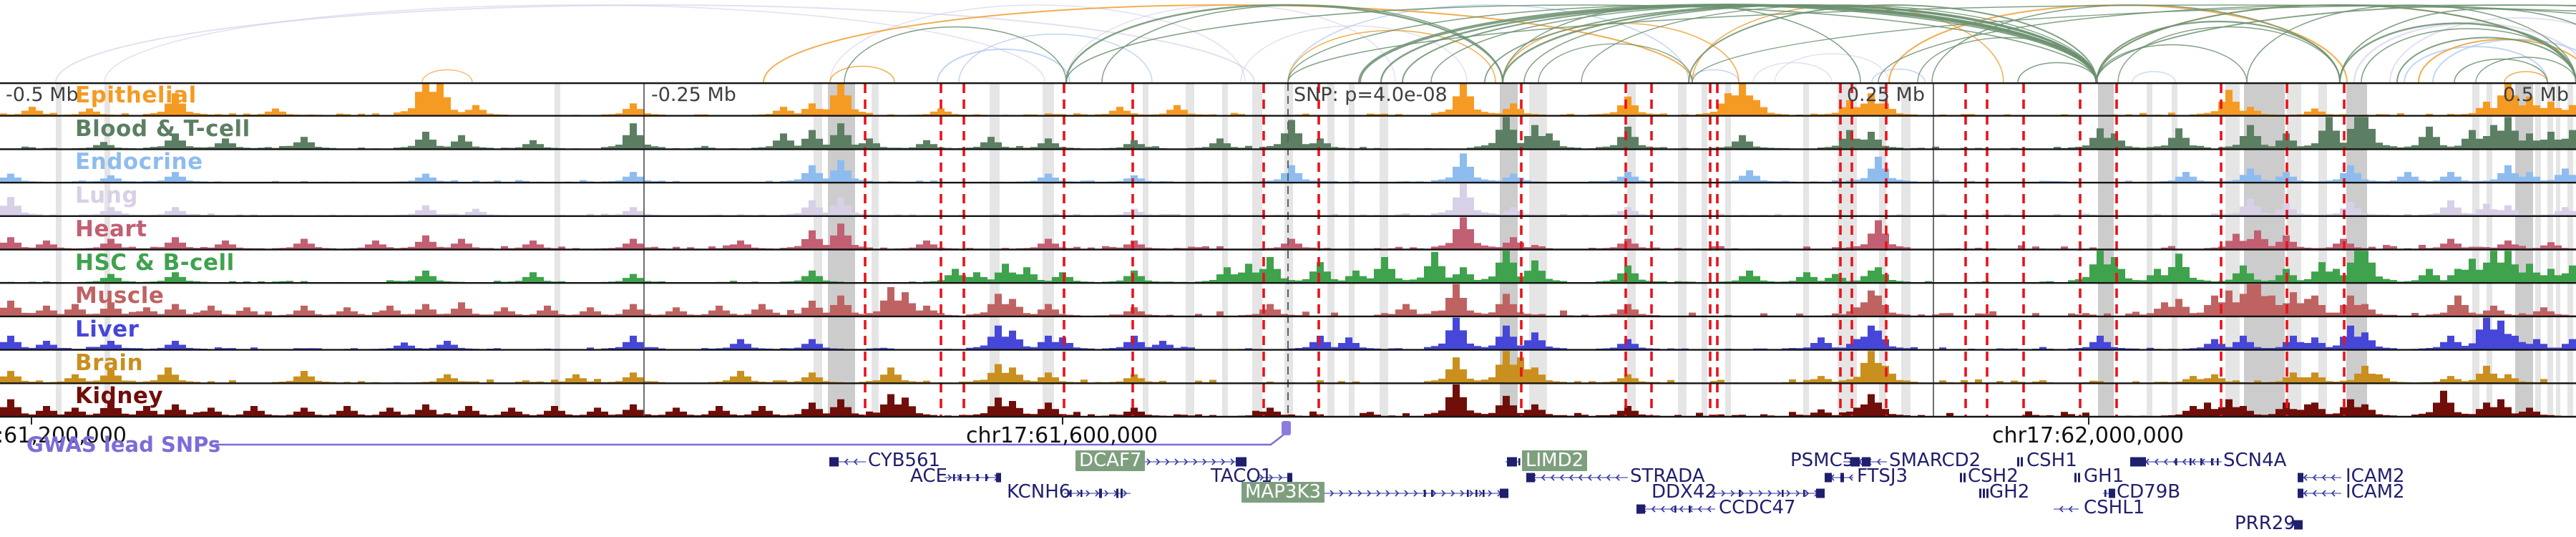 The image size is (2576, 537). Describe the element at coordinates (111, 229) in the screenshot. I see `track-label-heart: Heart` at that location.